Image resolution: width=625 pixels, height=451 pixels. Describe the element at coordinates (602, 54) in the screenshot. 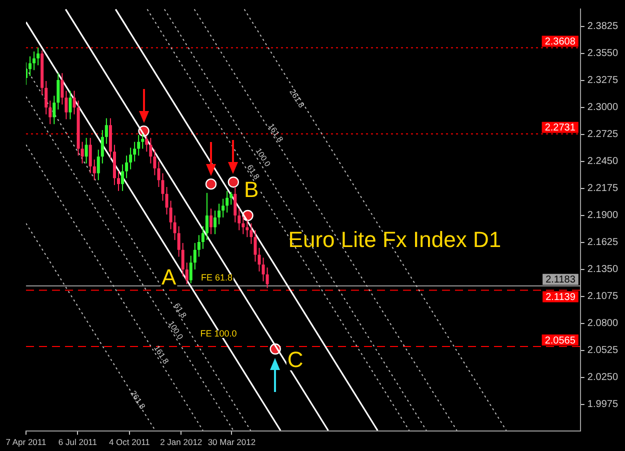

I see `y-tick-label: 2.3550` at that location.